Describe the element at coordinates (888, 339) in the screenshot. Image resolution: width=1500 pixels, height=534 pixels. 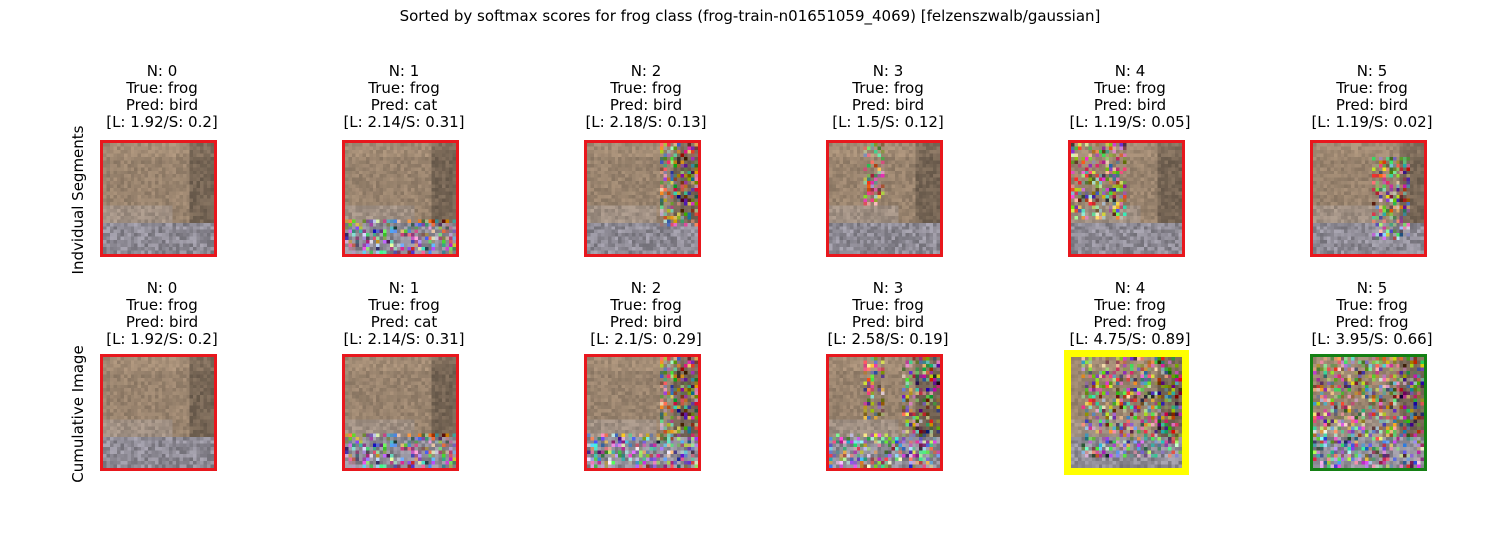
I see `panel-title-scores: [L: 2.58/S: 0.19]` at that location.